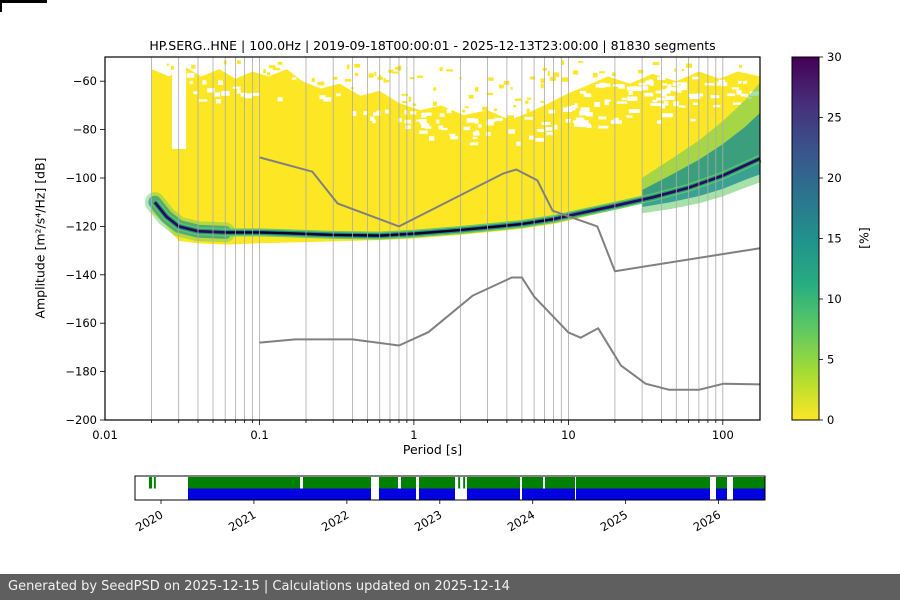 The height and width of the screenshot is (600, 900). I want to click on y-tick-label: −60, so click(85, 81).